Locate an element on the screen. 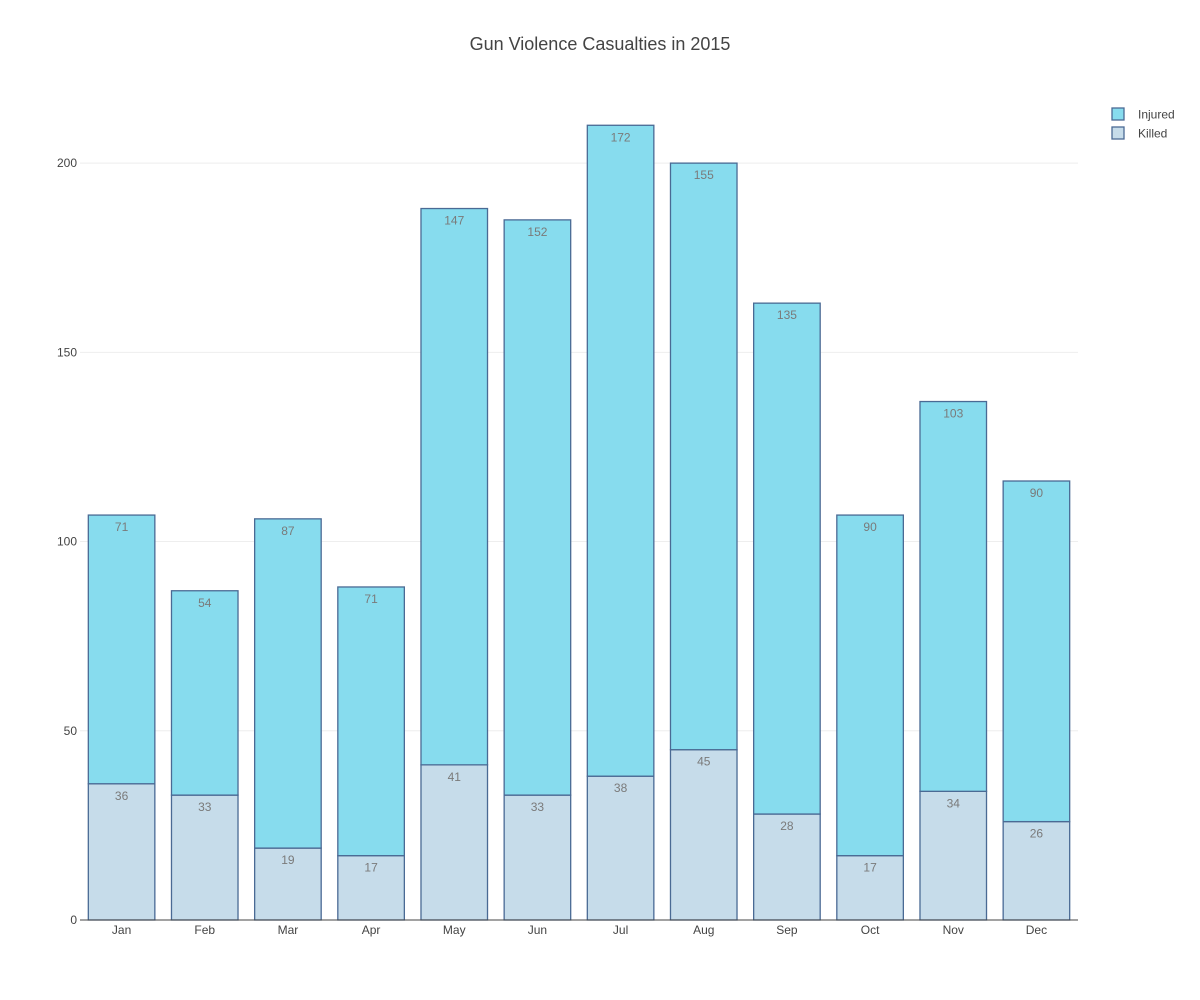 The height and width of the screenshot is (1000, 1200). data-label-injured-oct: 90 is located at coordinates (870, 527).